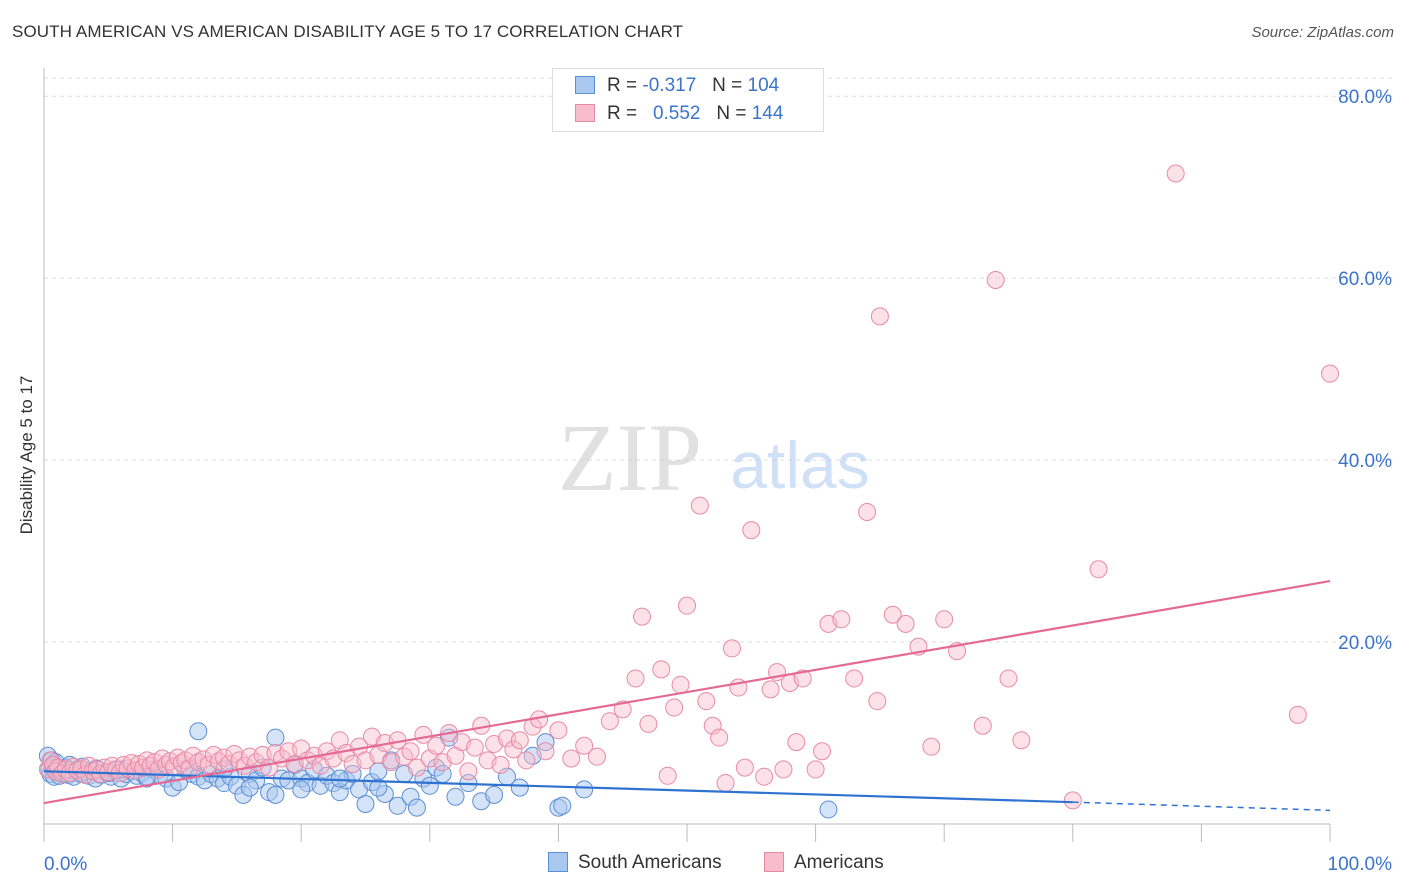  Describe the element at coordinates (1365, 279) in the screenshot. I see `y-tick-label: 60.0%` at that location.